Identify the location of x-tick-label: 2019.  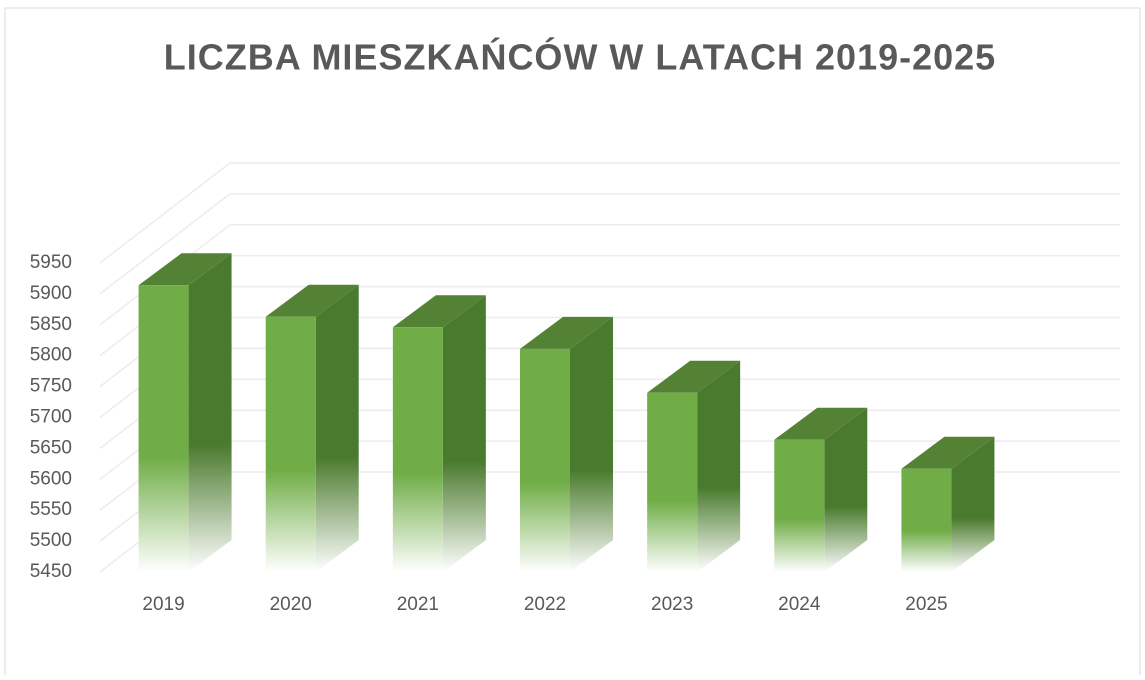
(163, 604).